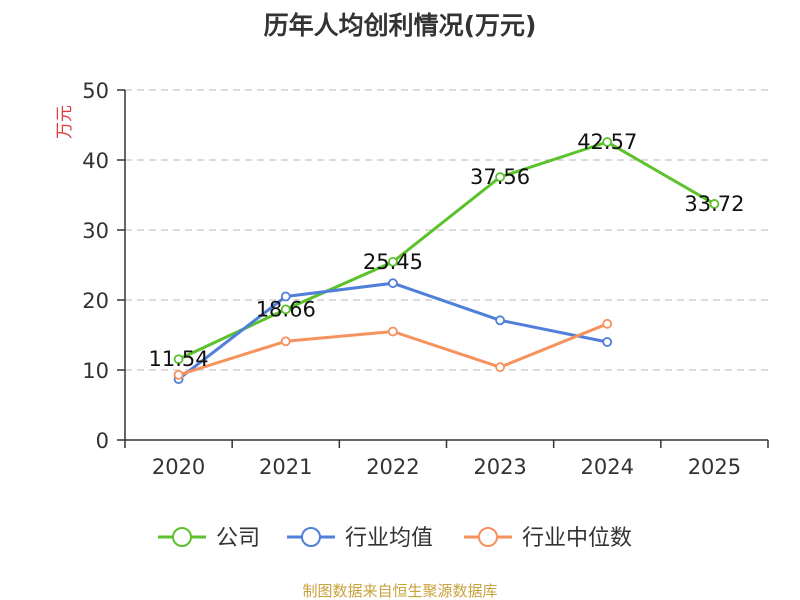  What do you see at coordinates (389, 538) in the screenshot?
I see `legend-label: 行业均值` at bounding box center [389, 538].